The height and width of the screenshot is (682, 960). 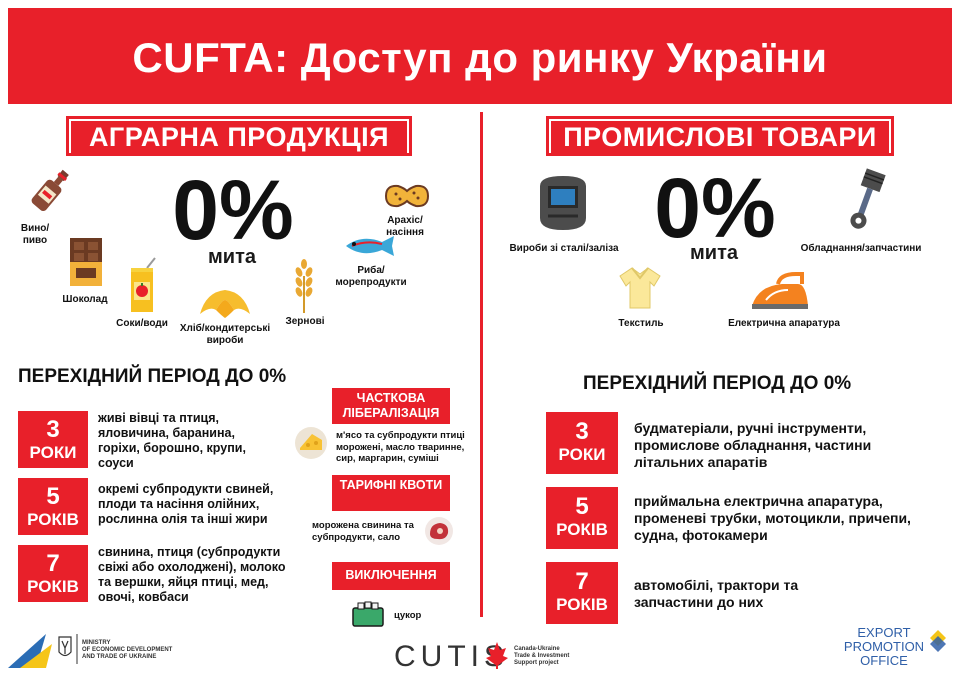 I want to click on cutis-logo-text: CUTIS, so click(x=451, y=656).